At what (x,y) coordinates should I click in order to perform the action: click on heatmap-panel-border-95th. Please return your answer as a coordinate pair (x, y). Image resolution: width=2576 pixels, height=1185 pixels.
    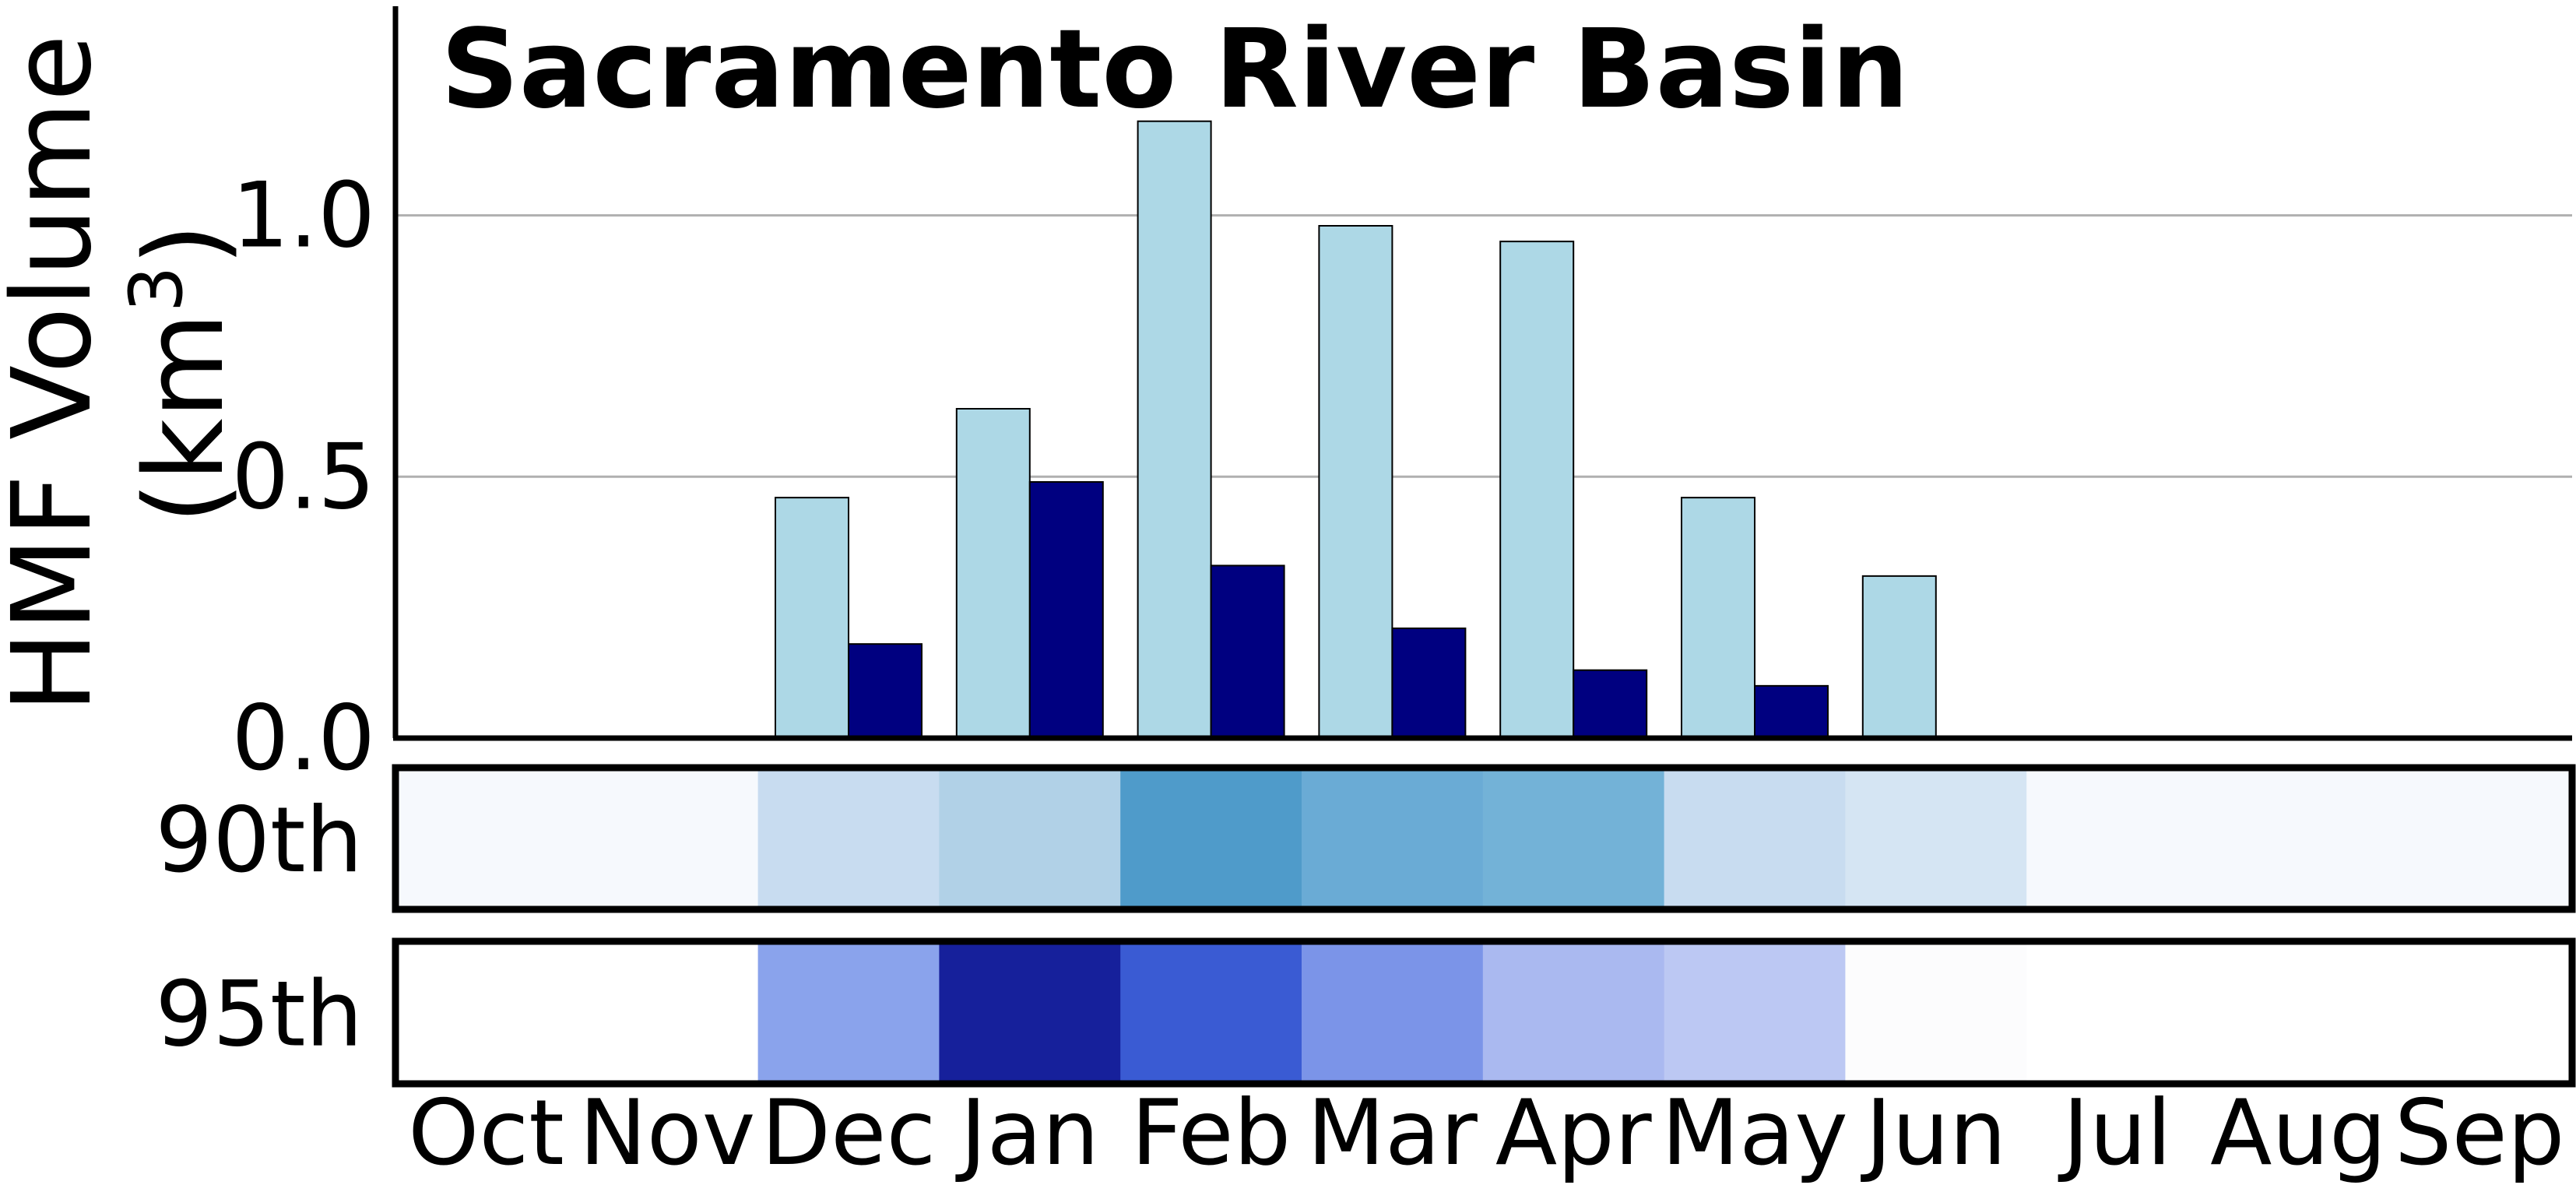
    Looking at the image, I should click on (1484, 1012).